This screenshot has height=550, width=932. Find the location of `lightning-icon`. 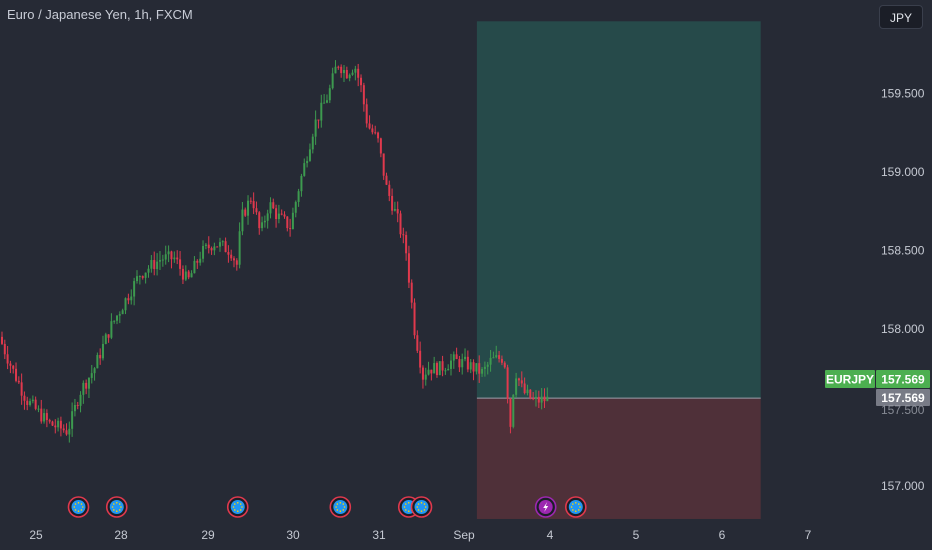

lightning-icon is located at coordinates (545, 507).